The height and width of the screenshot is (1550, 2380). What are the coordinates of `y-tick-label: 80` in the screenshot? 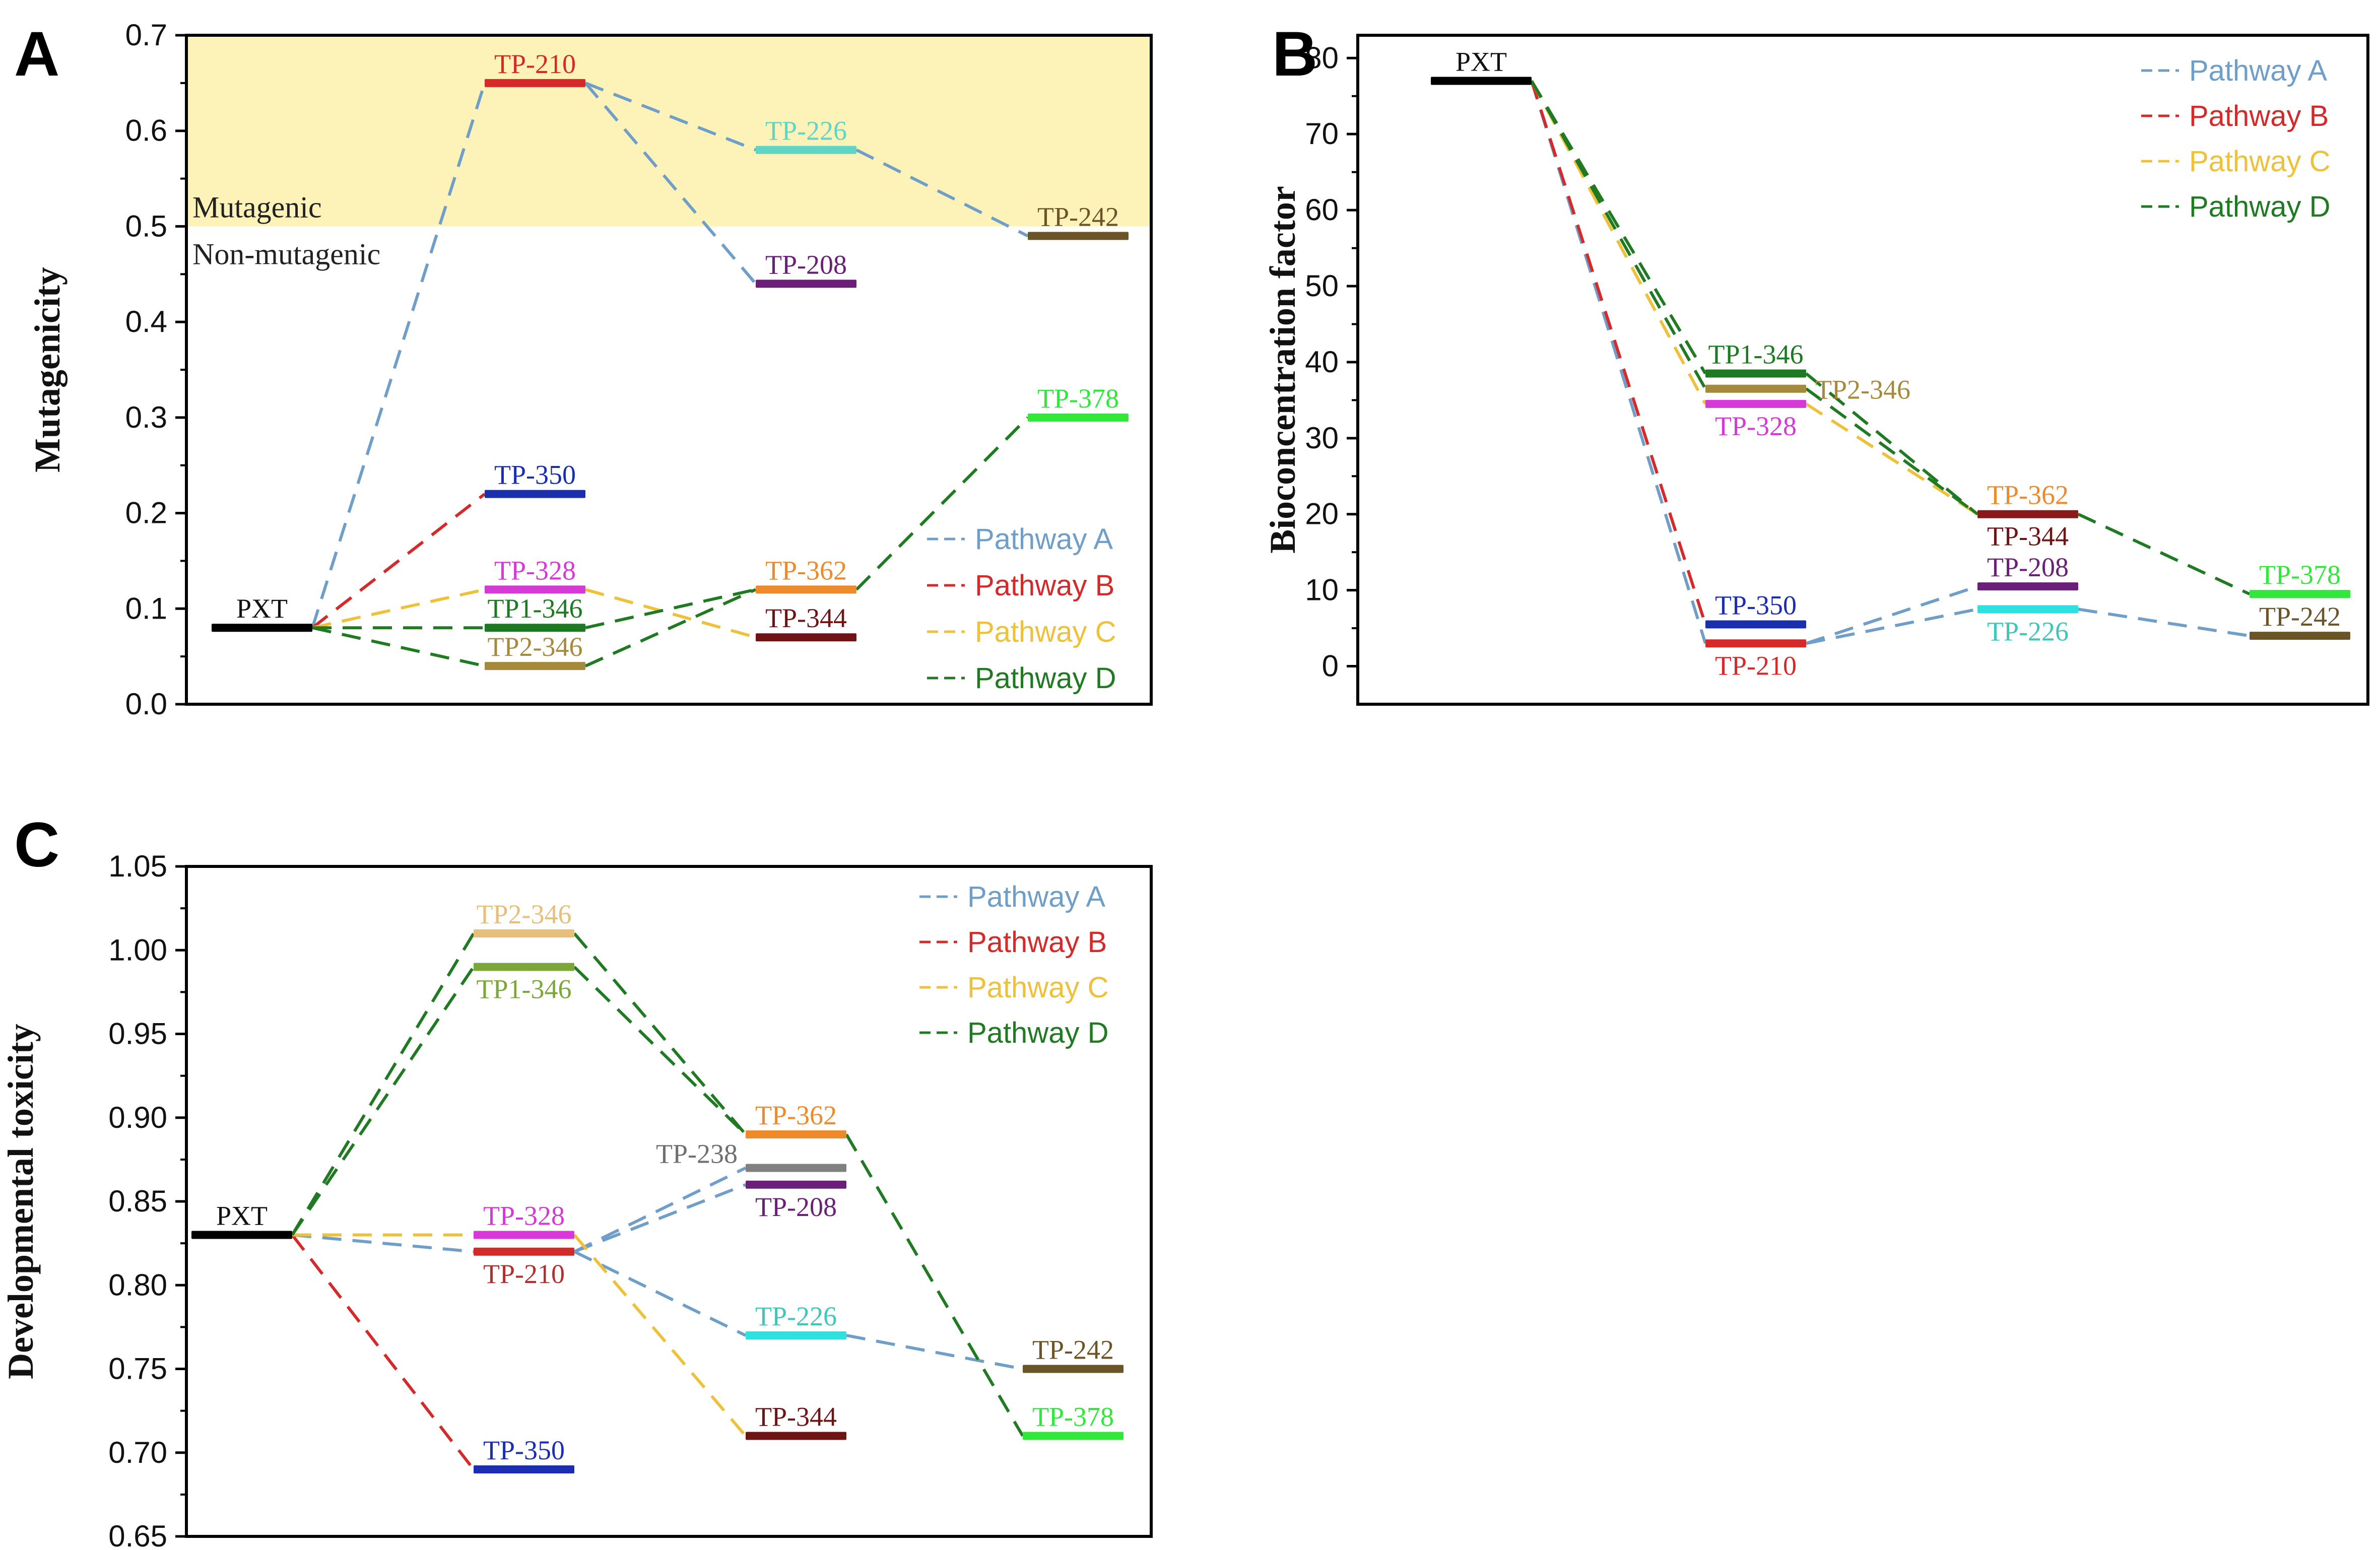 It's located at (1322, 58).